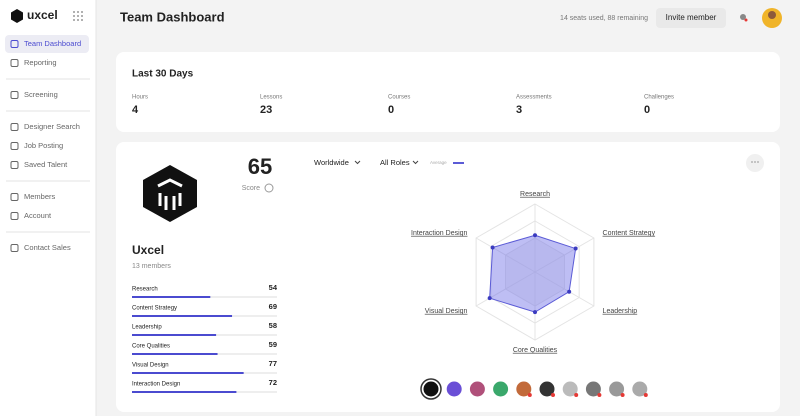 The width and height of the screenshot is (800, 416). Describe the element at coordinates (647, 110) in the screenshot. I see `stat-value: 0` at that location.